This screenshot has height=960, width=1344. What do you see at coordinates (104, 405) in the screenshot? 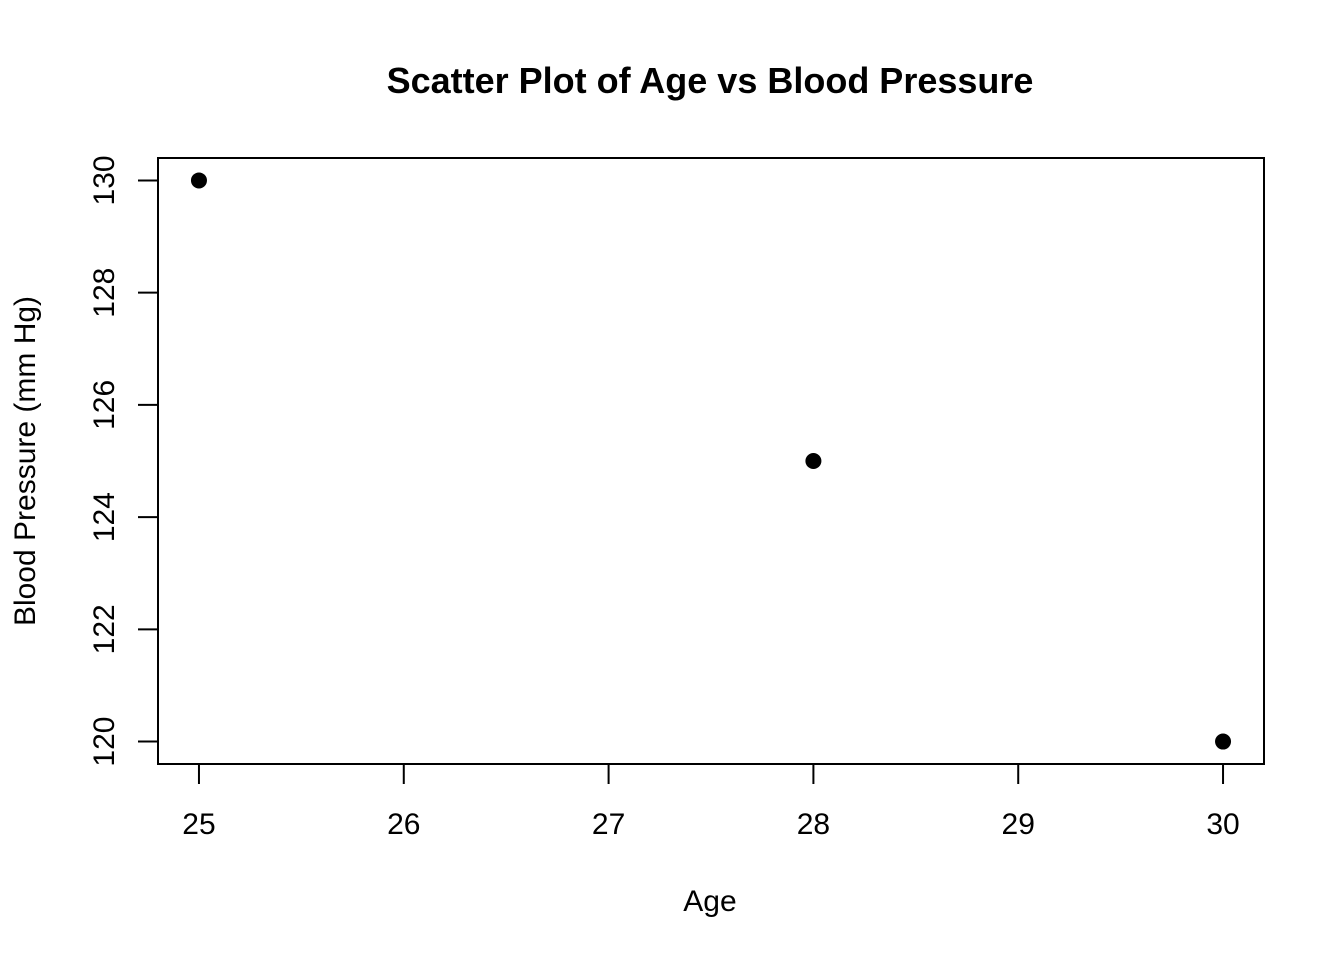
I see `y-tick-label: 126` at bounding box center [104, 405].